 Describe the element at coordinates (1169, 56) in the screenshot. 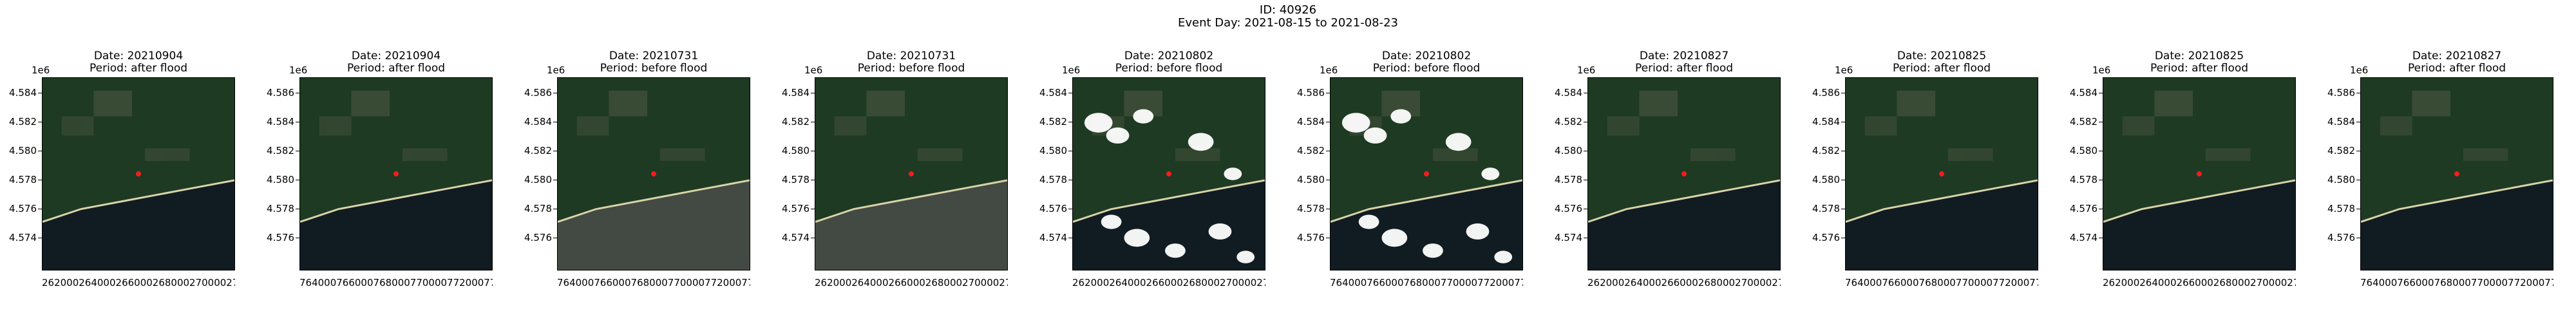

I see `panel-date: Date: 20210802` at that location.